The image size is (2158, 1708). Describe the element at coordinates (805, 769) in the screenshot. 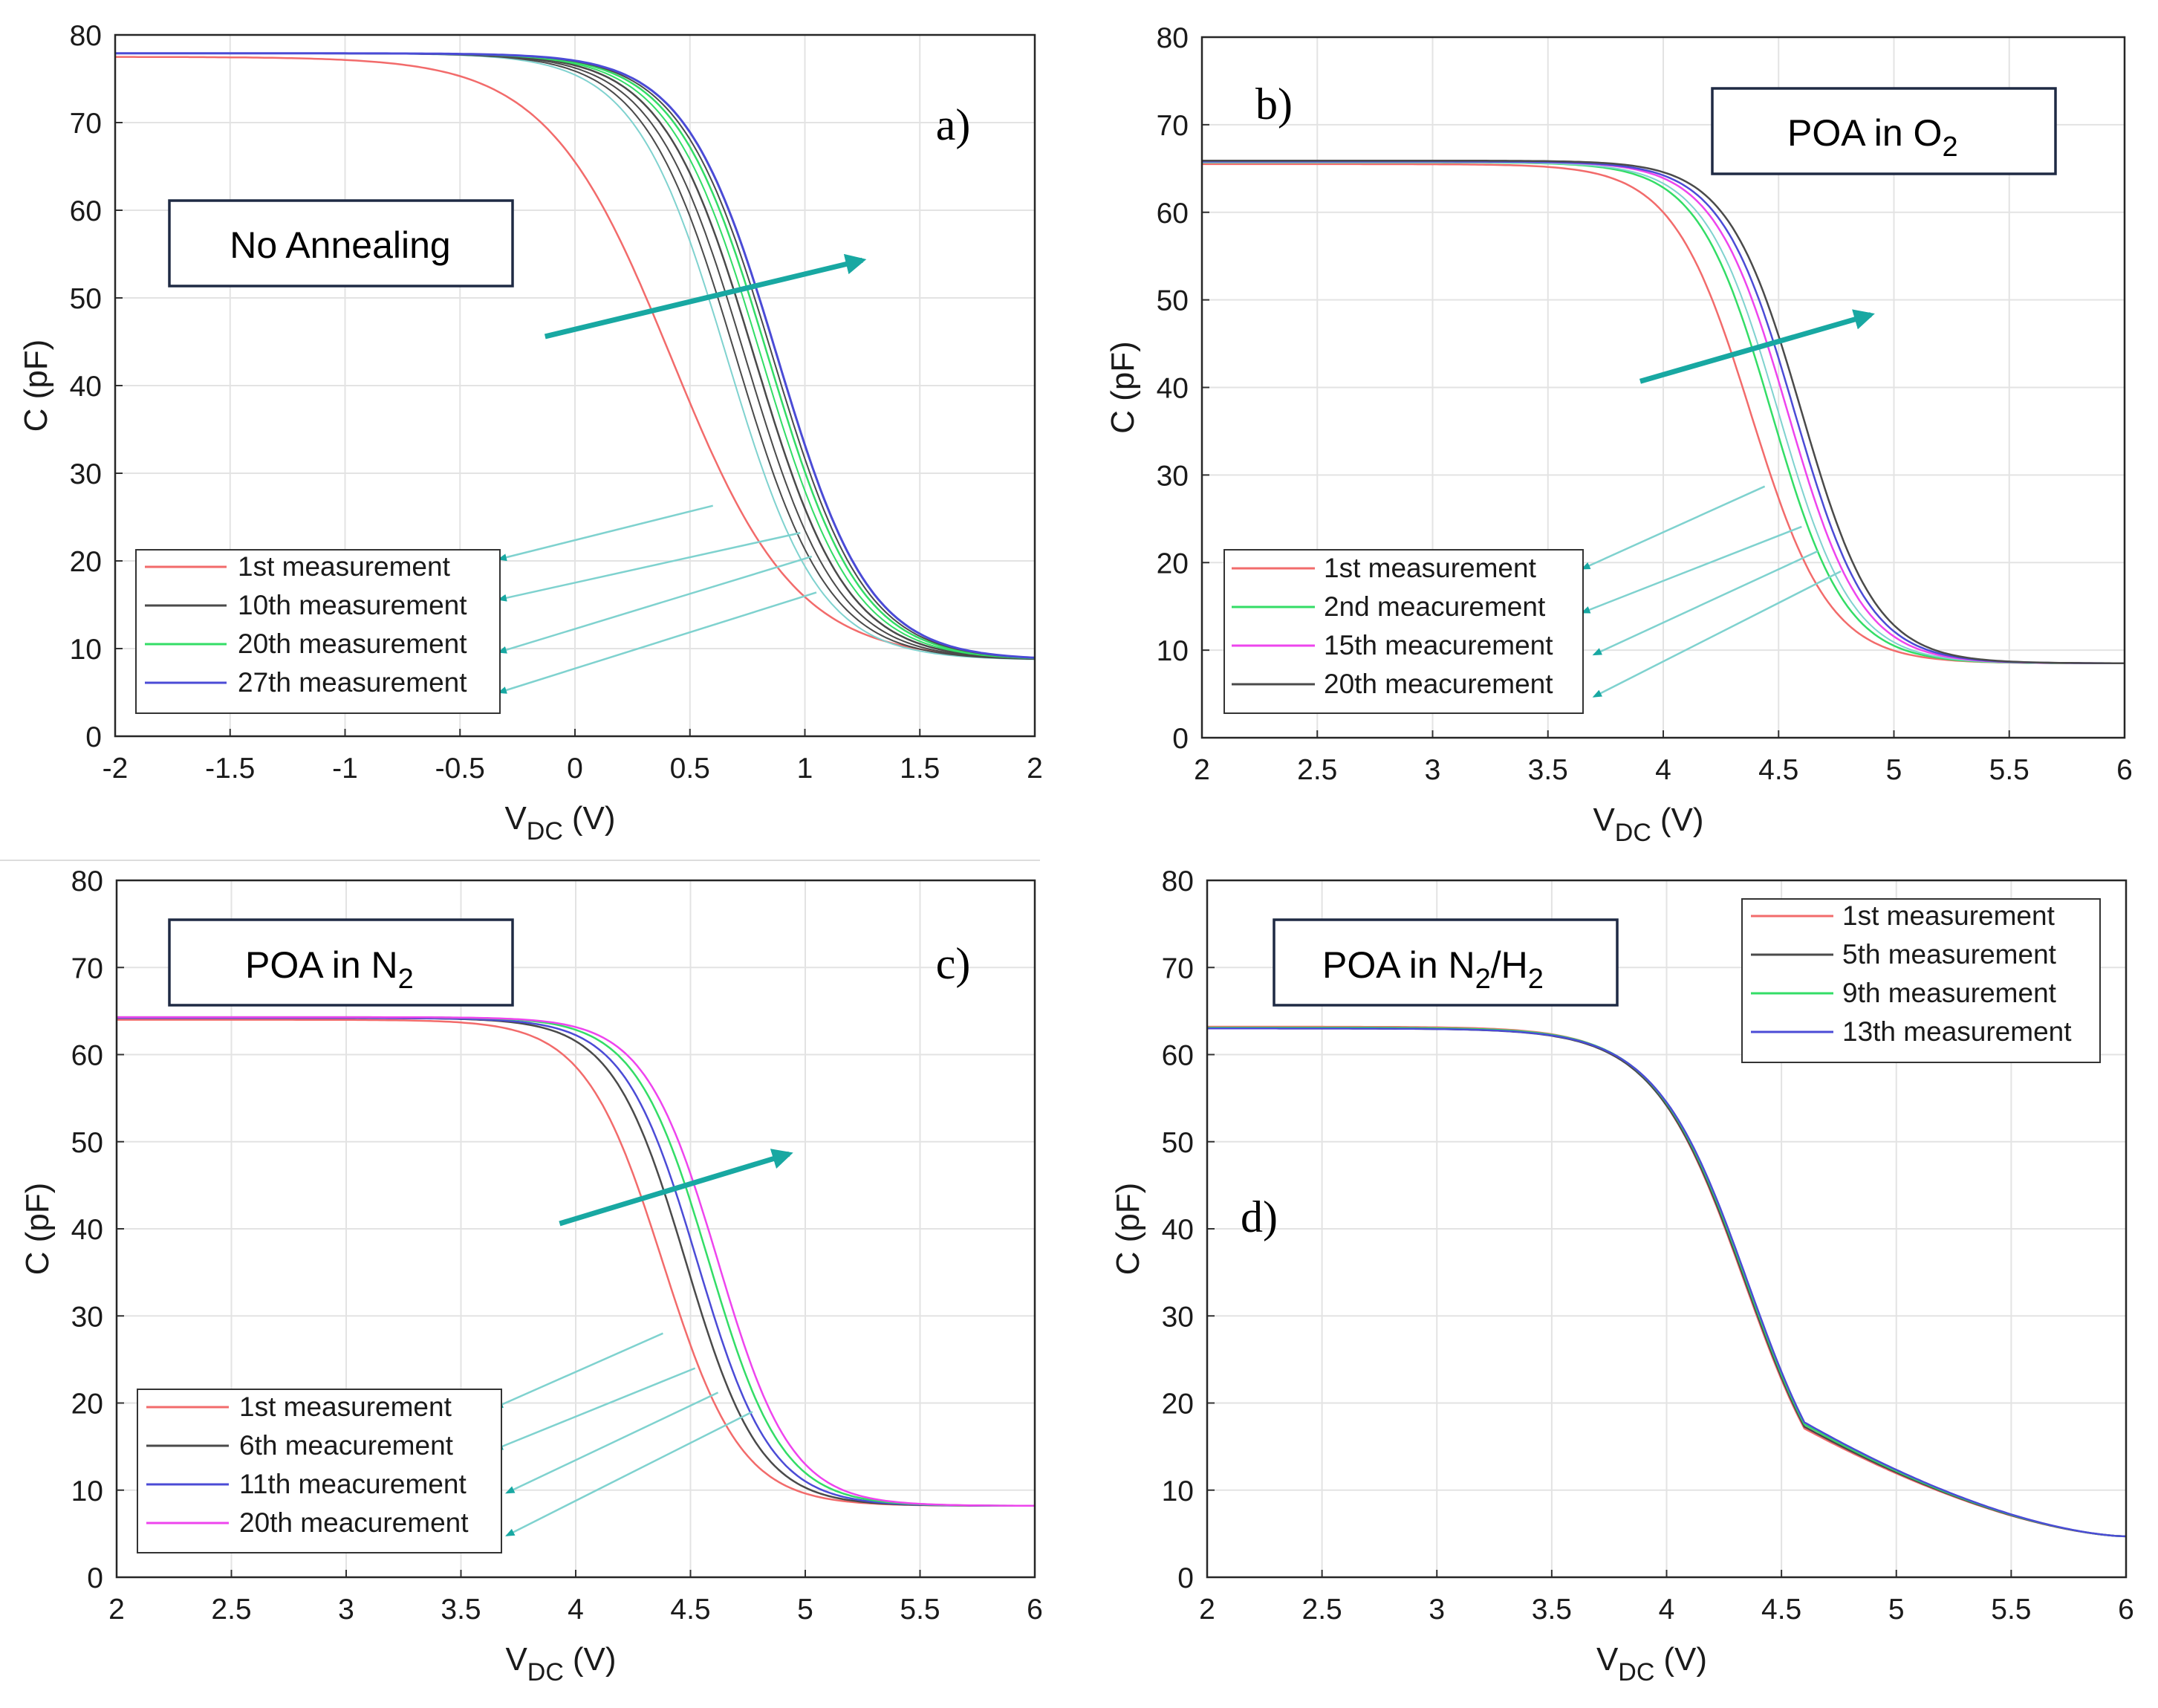

I see `x-tick-label: 1` at that location.